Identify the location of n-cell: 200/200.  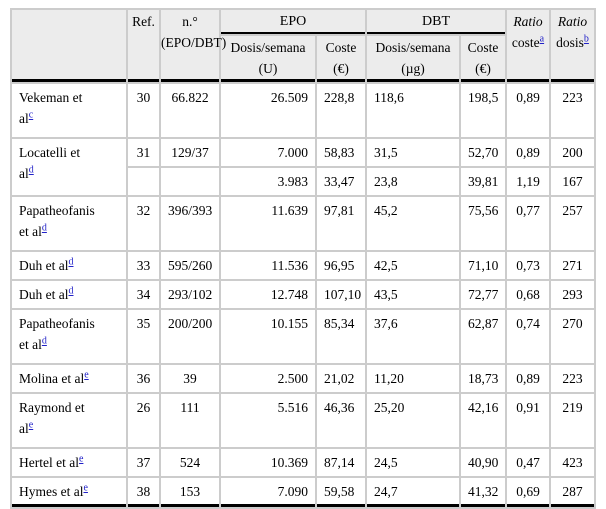
(190, 336).